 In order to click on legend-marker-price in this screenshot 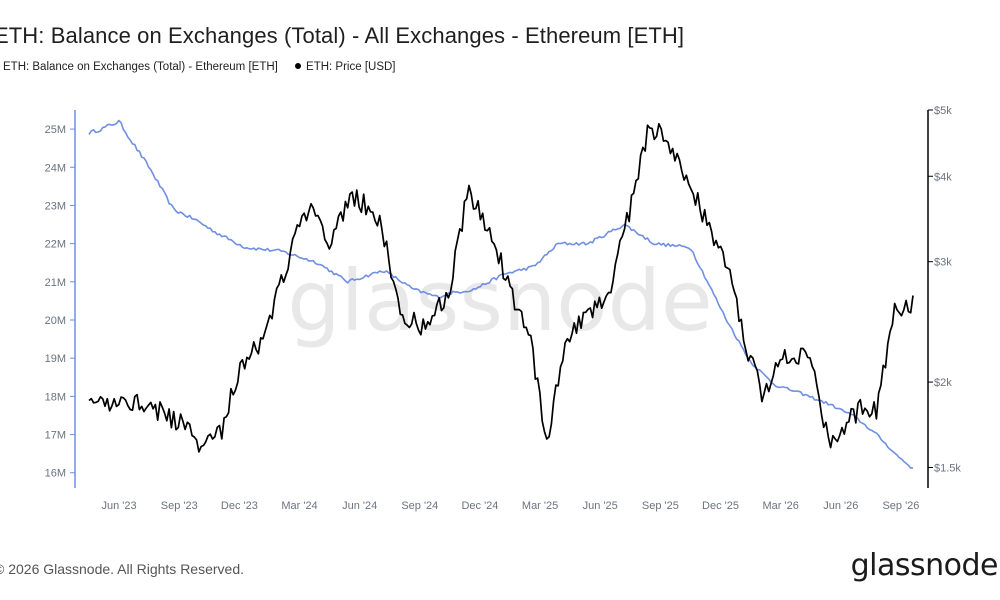, I will do `click(298, 66)`.